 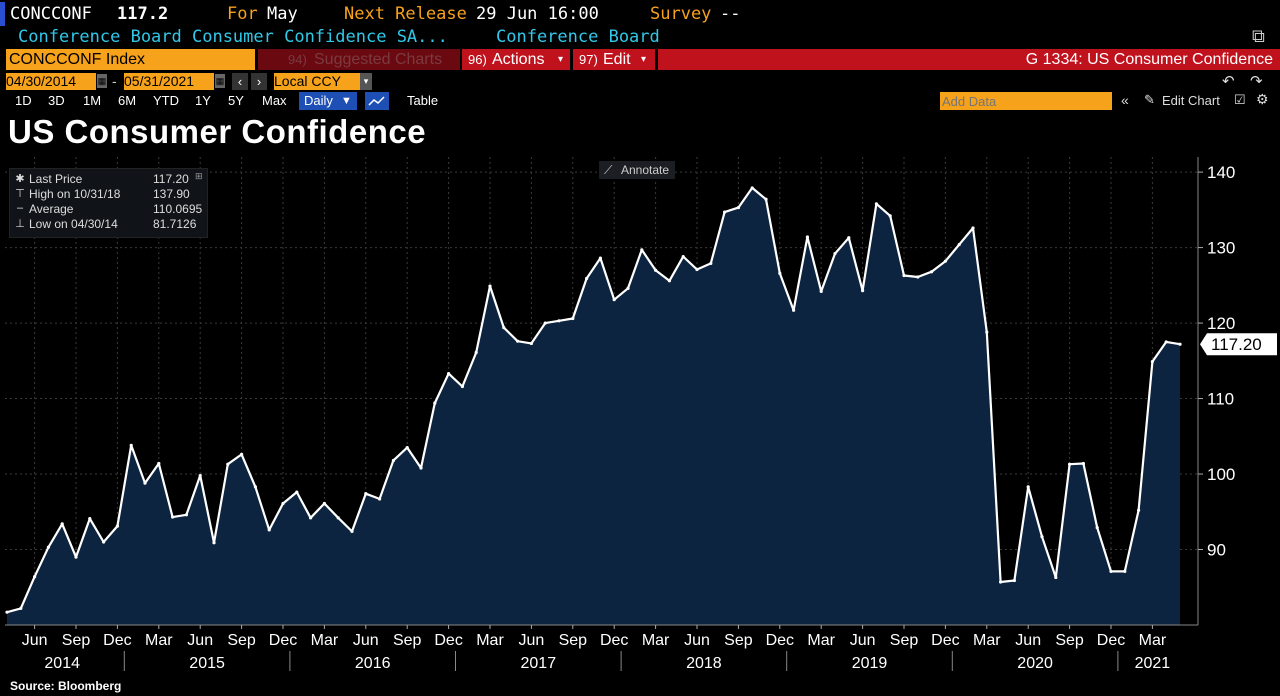 What do you see at coordinates (1262, 99) in the screenshot?
I see `gear-icon: ⚙` at bounding box center [1262, 99].